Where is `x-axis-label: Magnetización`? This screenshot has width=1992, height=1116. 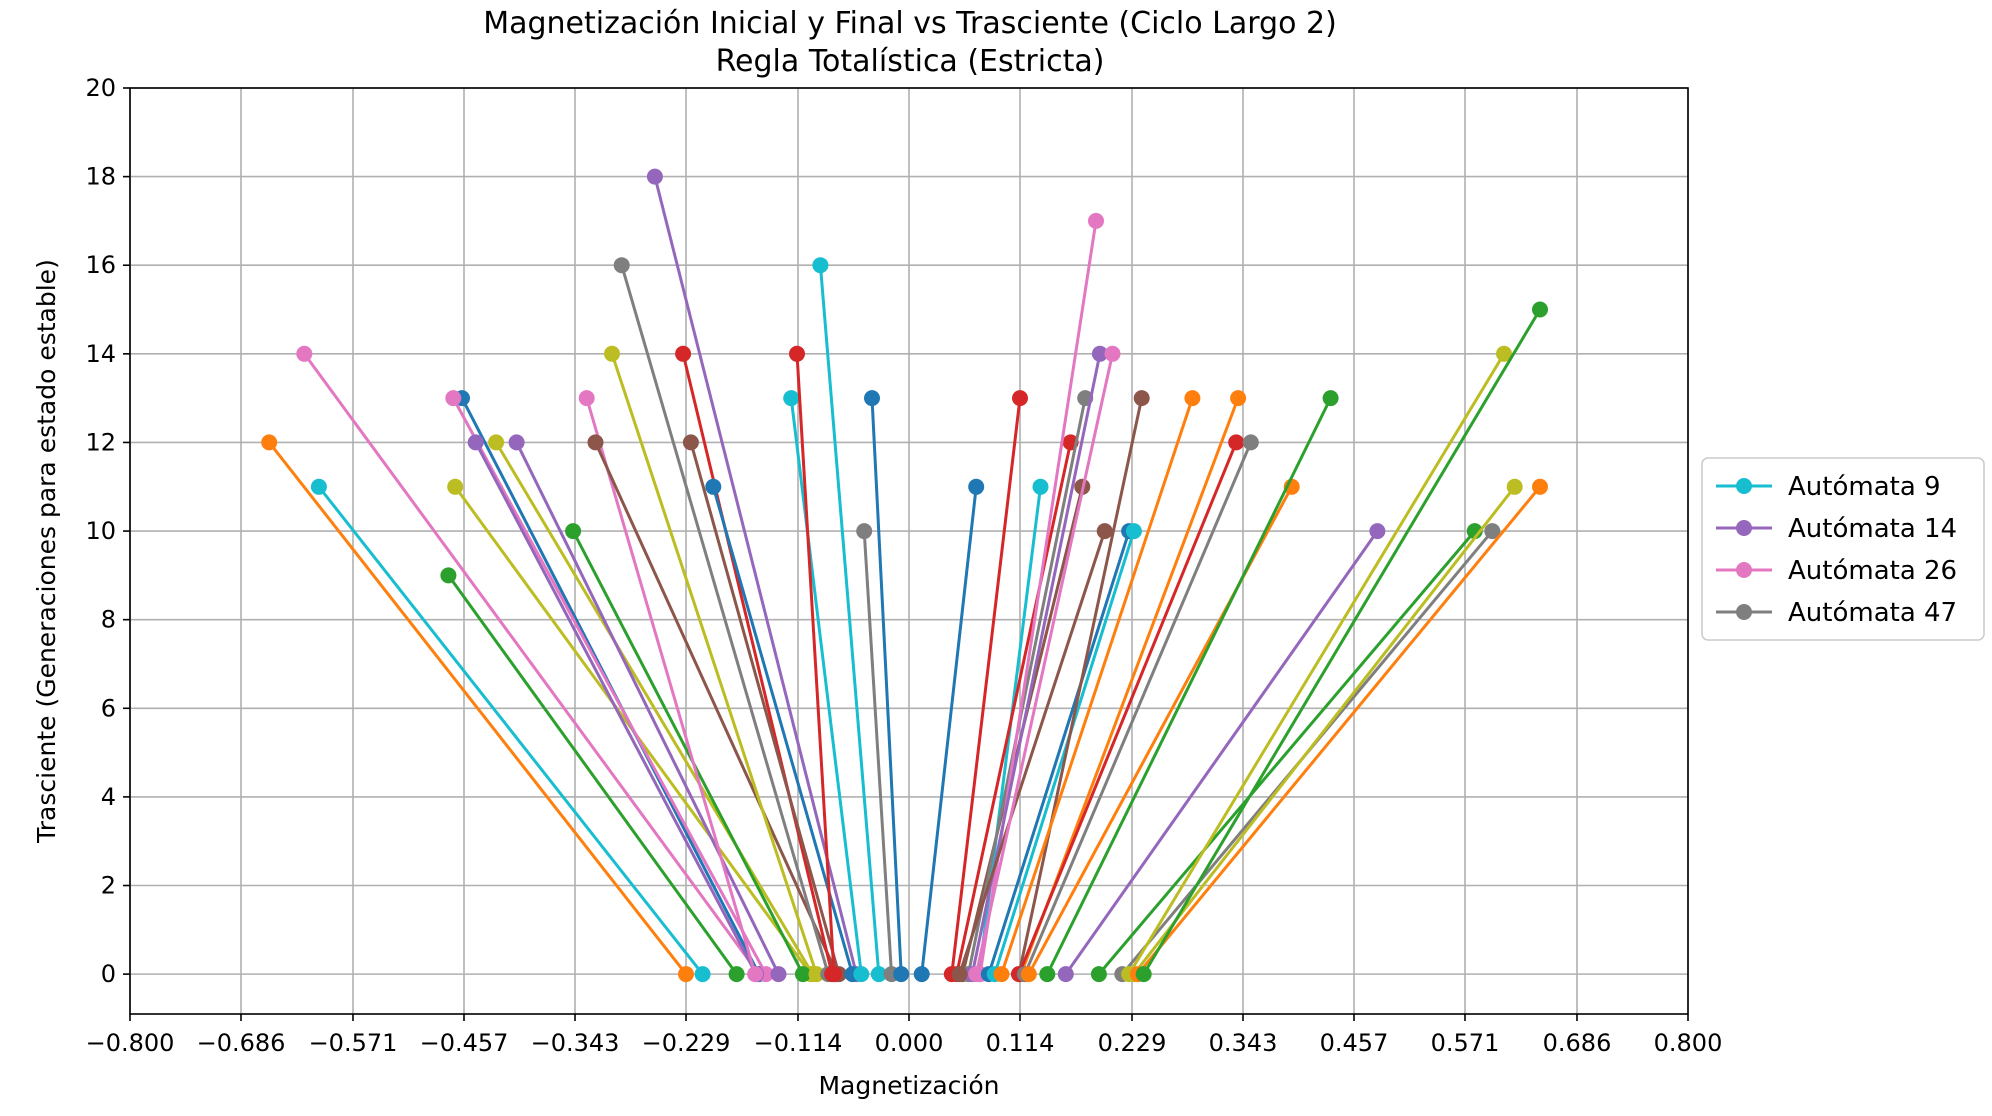
x-axis-label: Magnetización is located at coordinates (908, 1085).